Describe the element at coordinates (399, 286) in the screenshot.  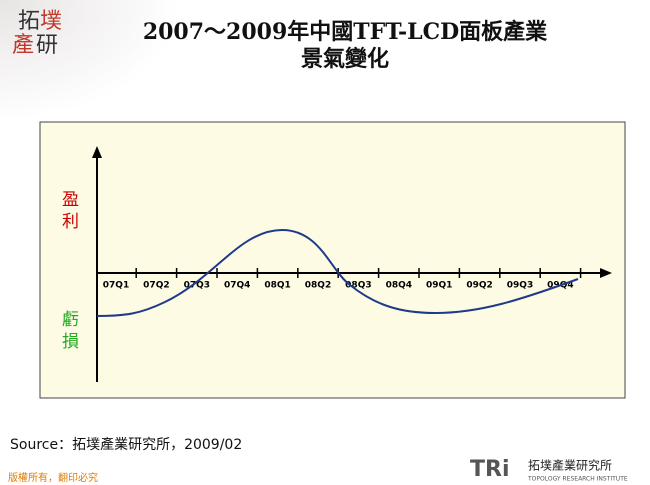
I see `x-category-label: 08Q4` at that location.